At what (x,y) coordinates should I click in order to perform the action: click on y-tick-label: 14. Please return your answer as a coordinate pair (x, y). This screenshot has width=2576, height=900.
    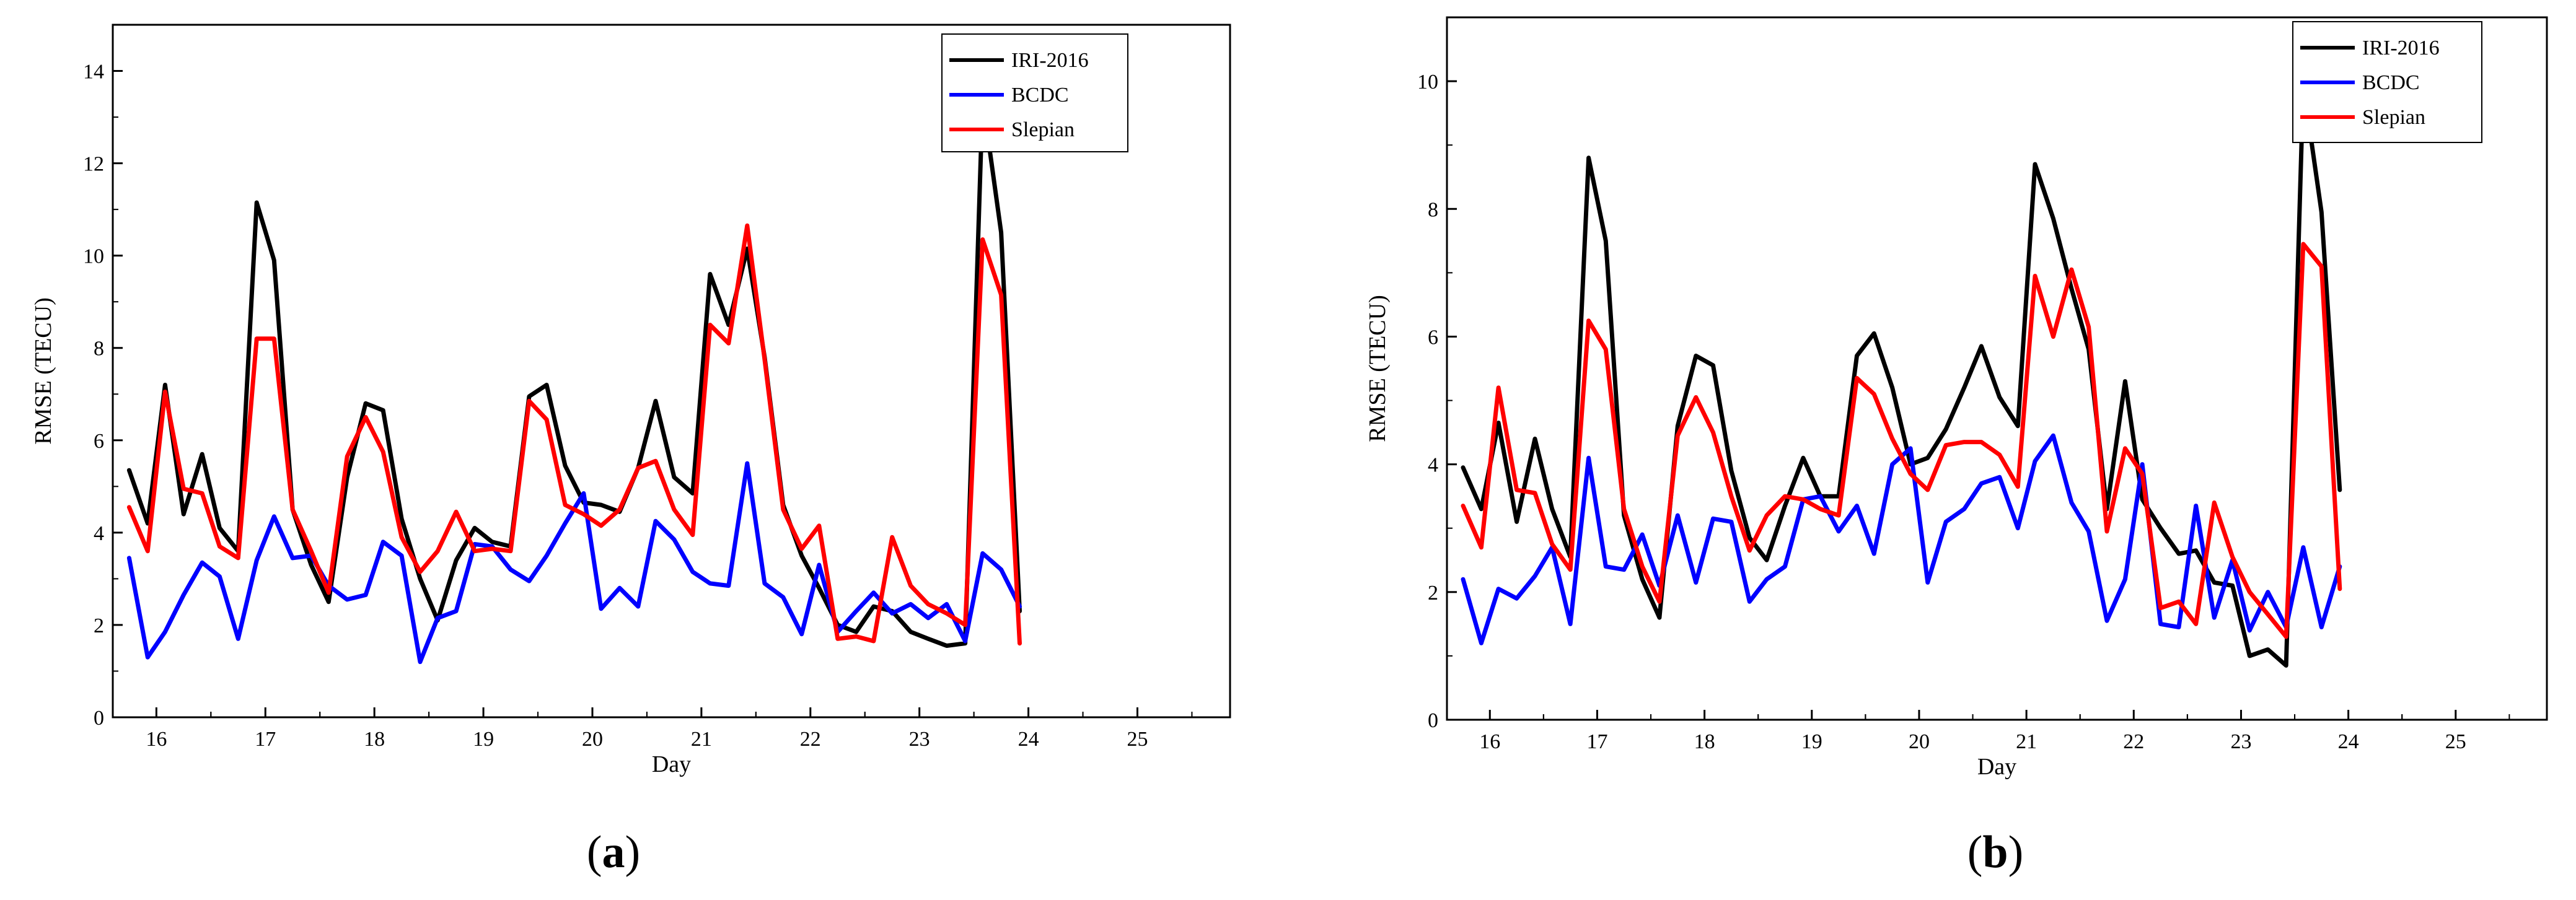
    Looking at the image, I should click on (94, 72).